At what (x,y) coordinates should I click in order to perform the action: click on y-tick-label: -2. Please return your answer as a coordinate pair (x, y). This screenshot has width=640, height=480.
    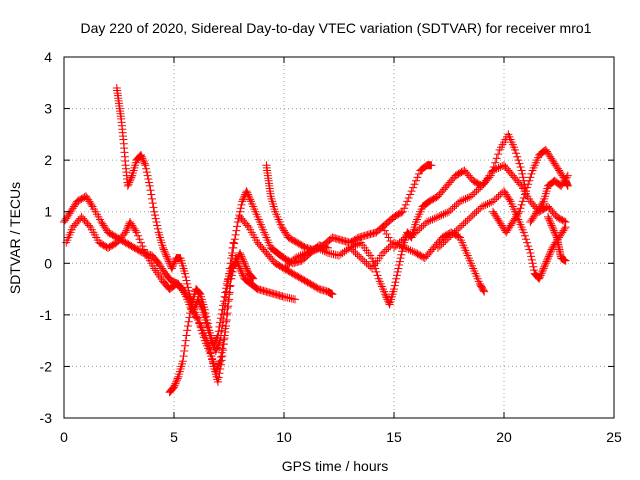
    Looking at the image, I should click on (46, 366).